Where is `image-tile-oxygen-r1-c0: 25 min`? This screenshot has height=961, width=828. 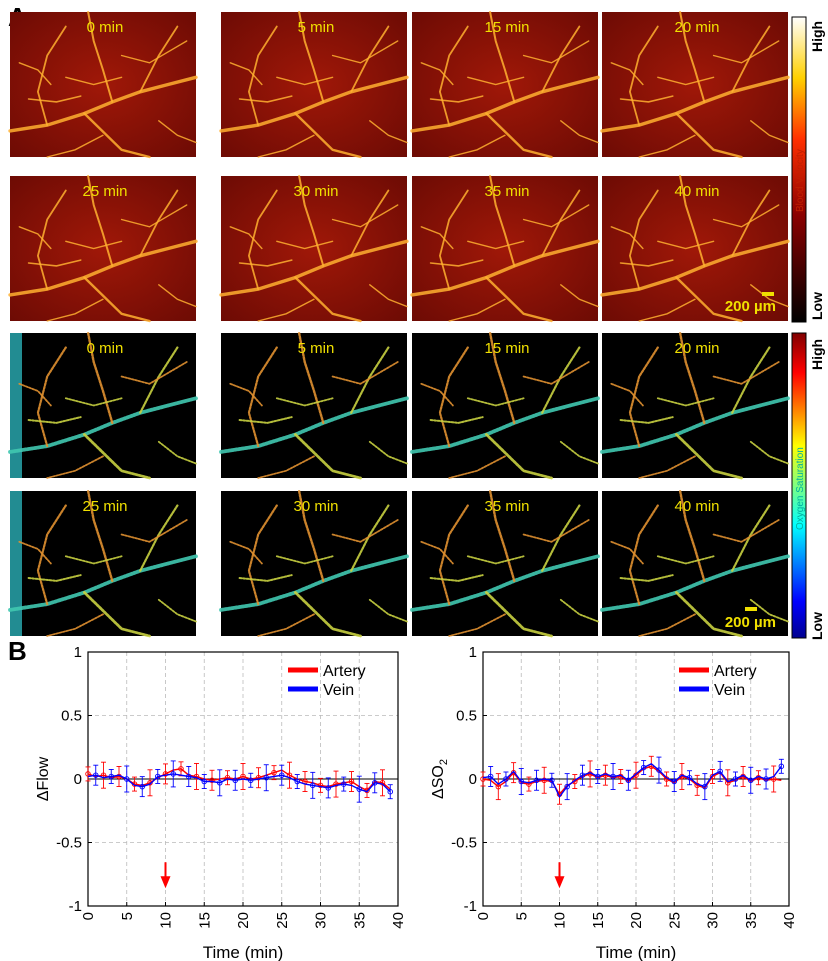 image-tile-oxygen-r1-c0: 25 min is located at coordinates (103, 563).